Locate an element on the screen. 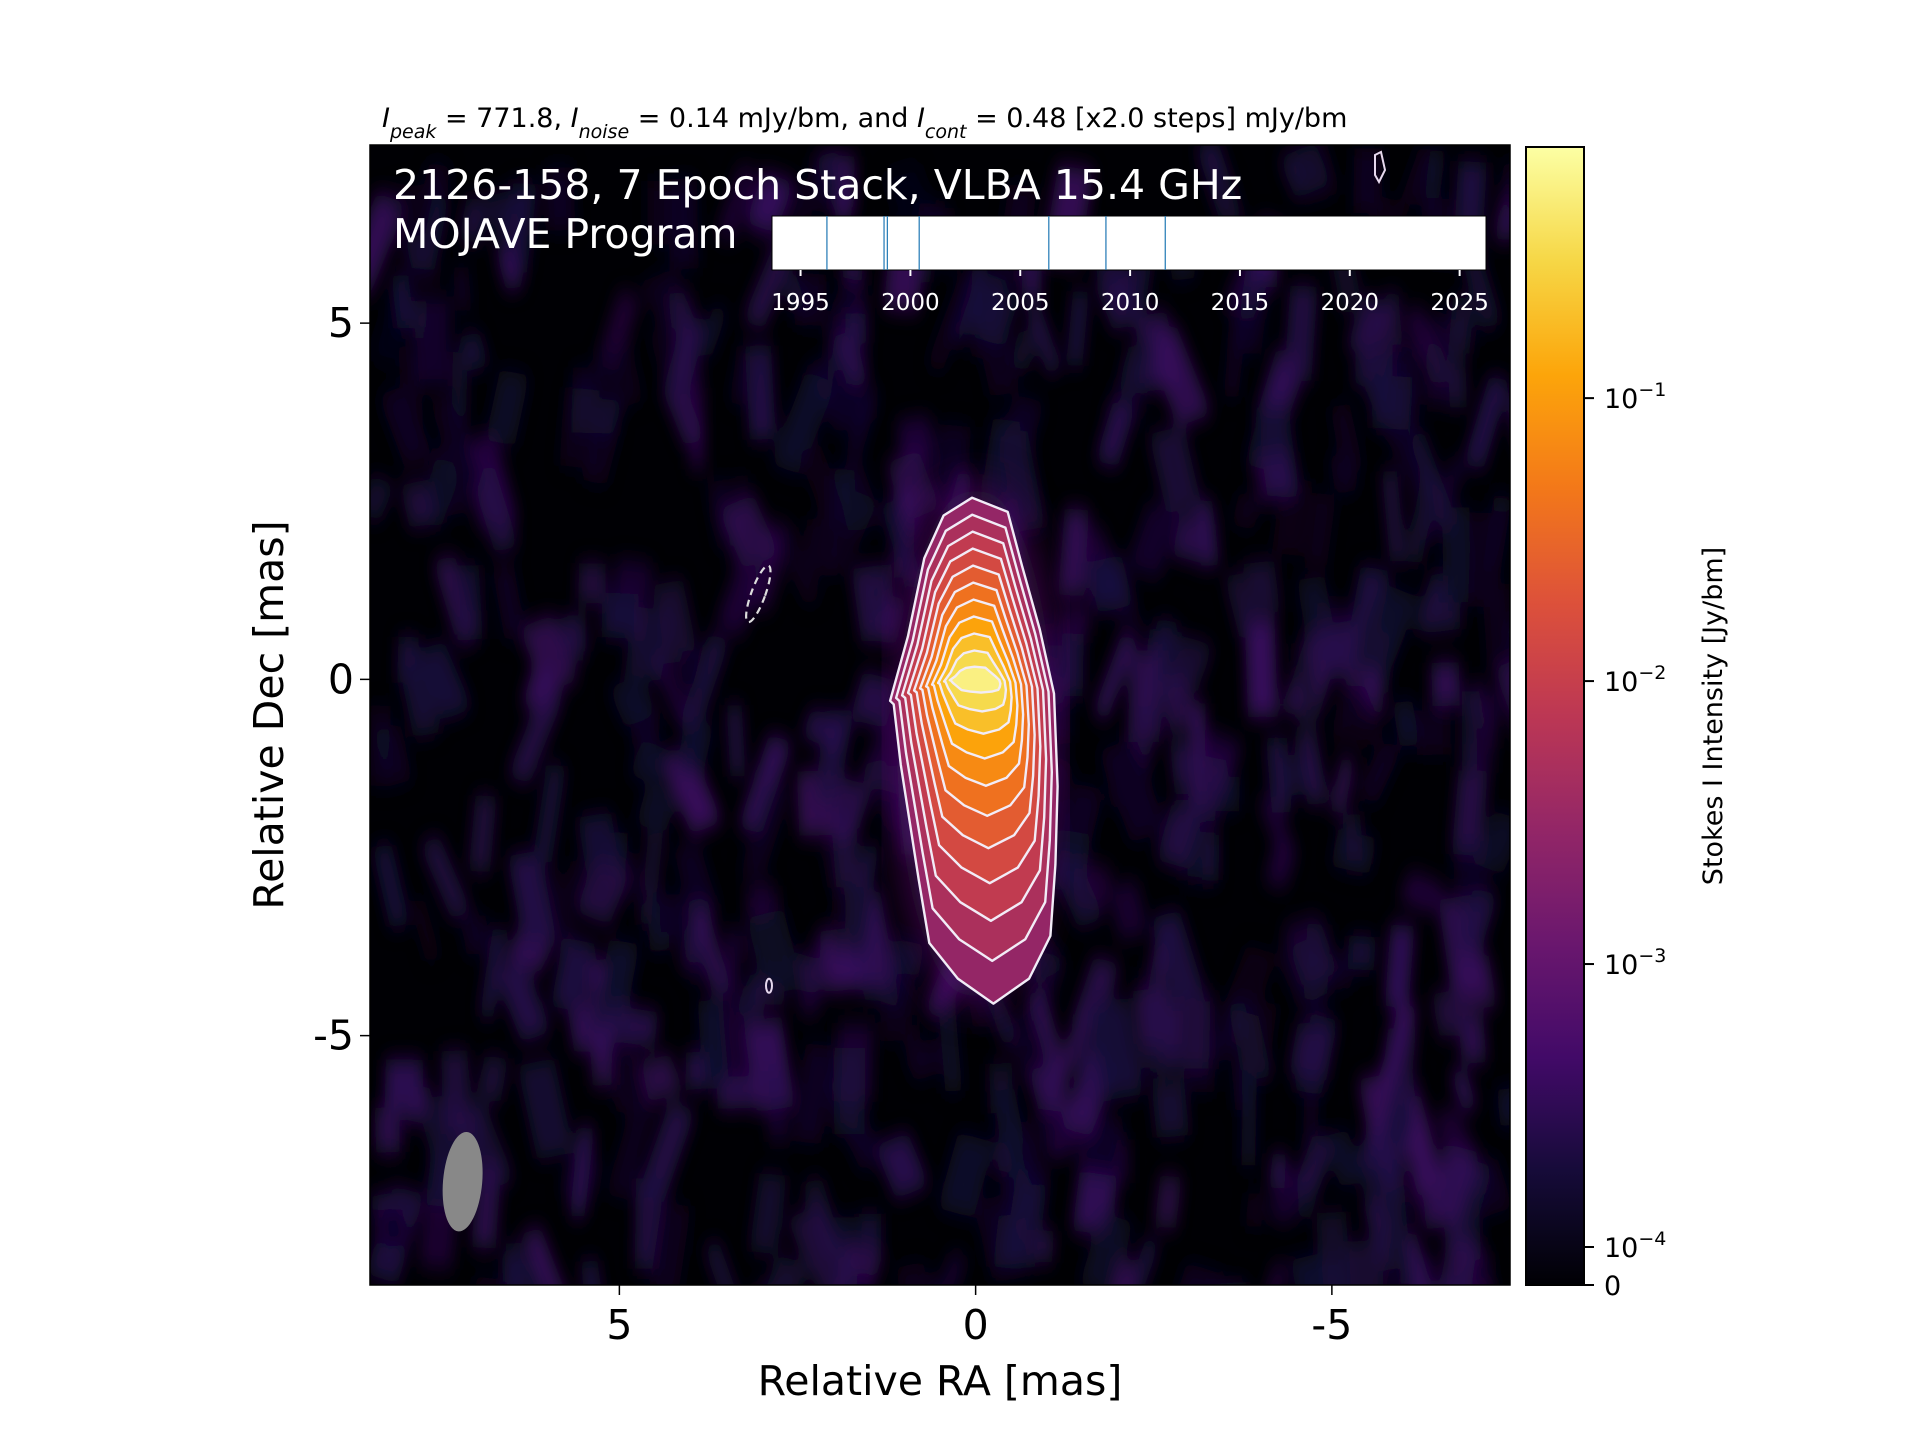  x-axis: 5 0 -5 is located at coordinates (979, 1317).